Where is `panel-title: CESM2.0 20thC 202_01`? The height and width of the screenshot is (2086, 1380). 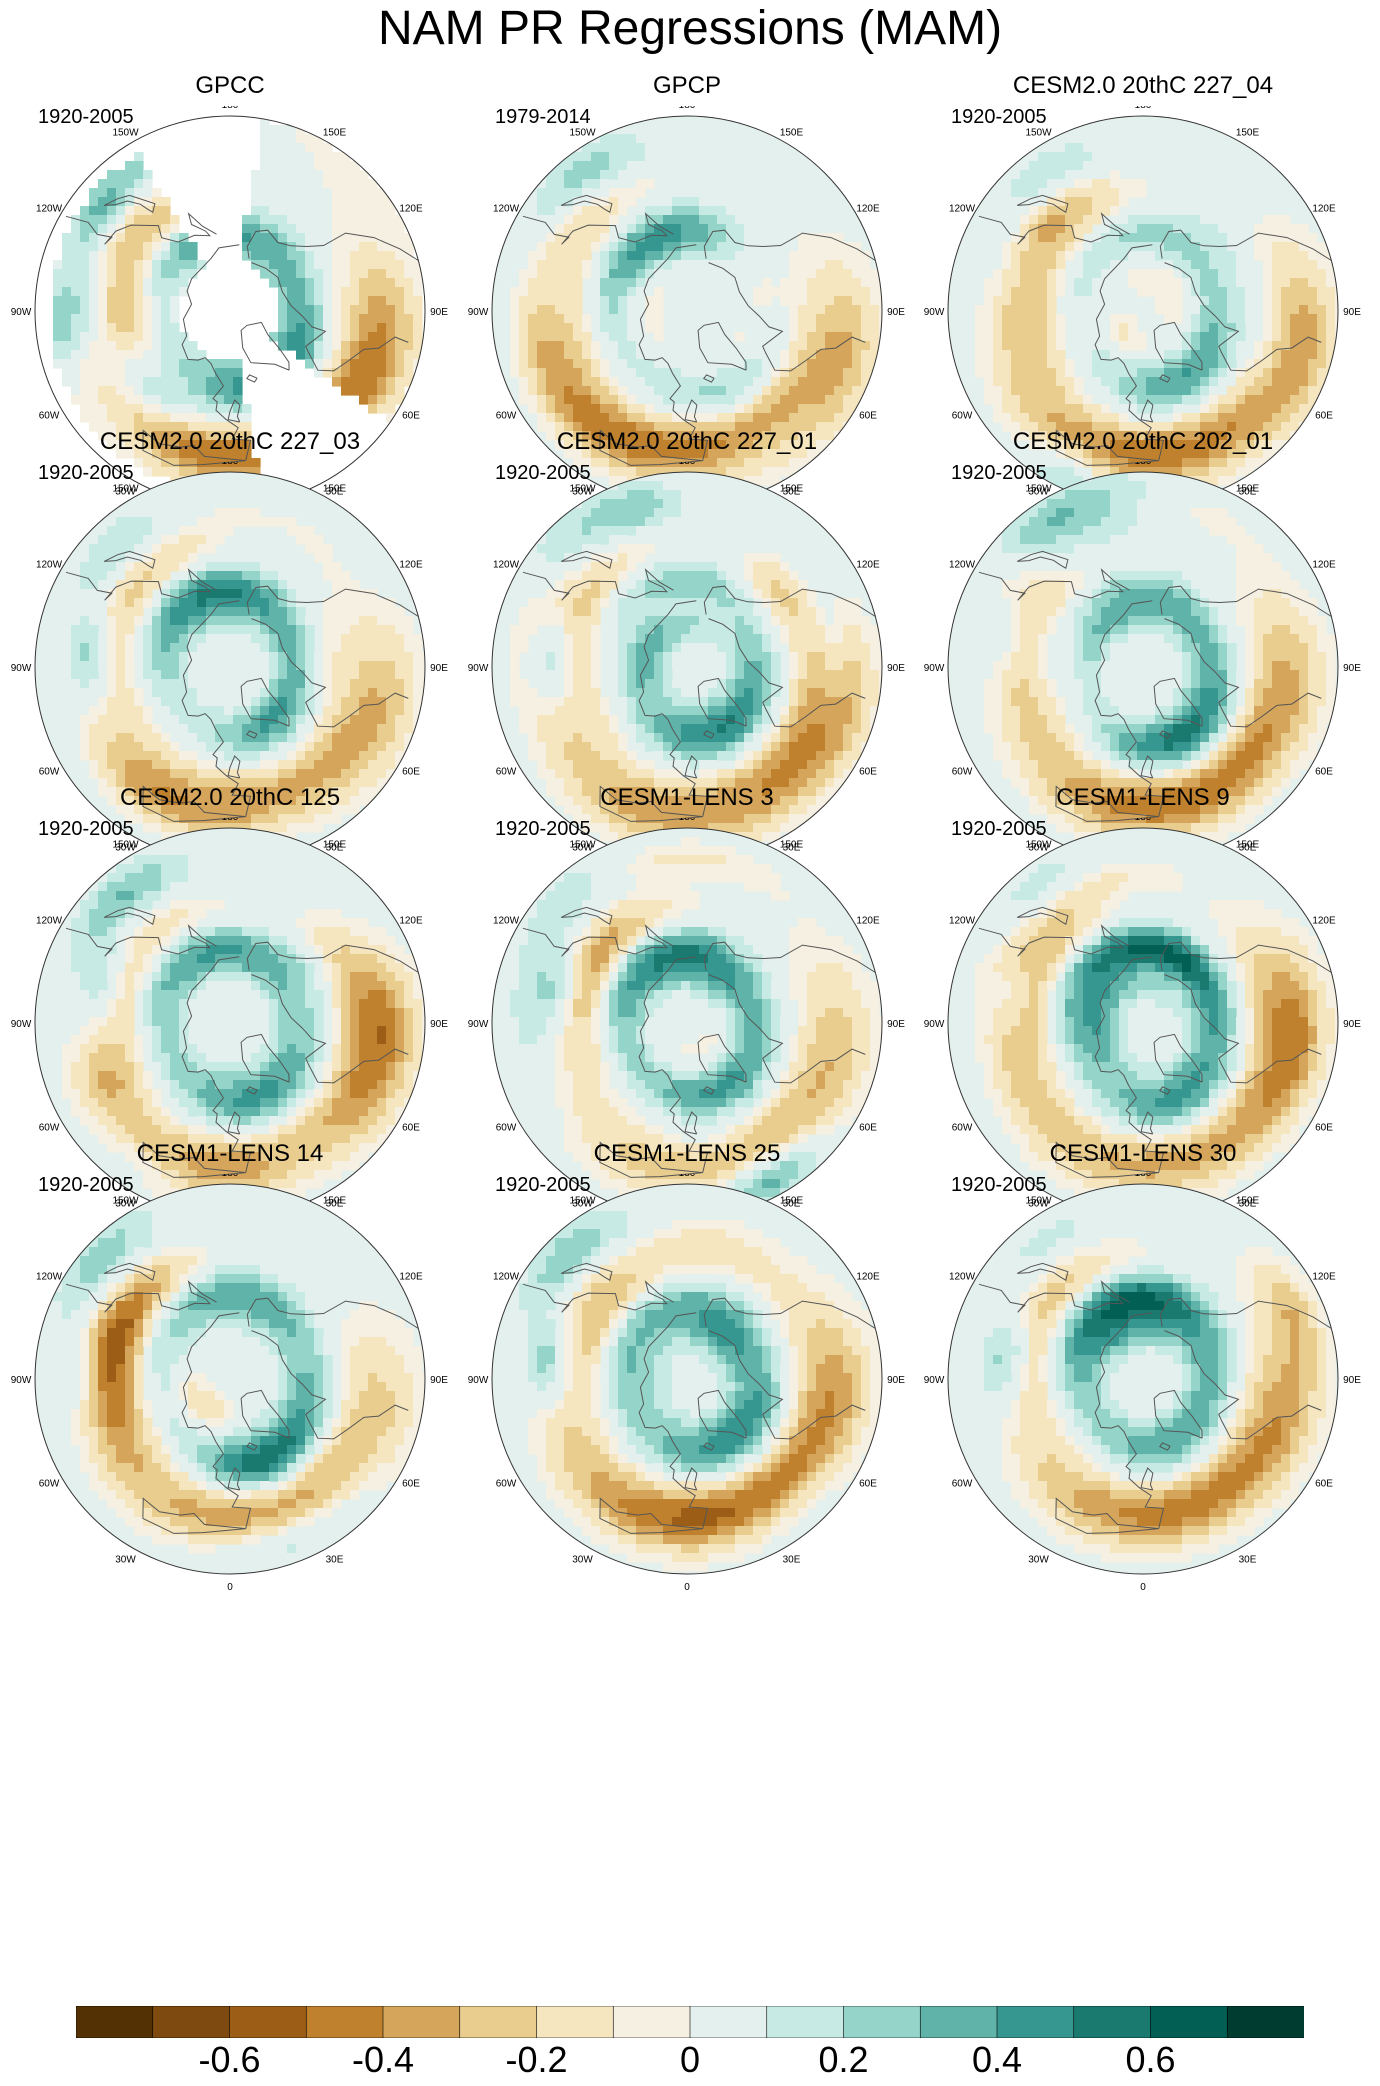 panel-title: CESM2.0 20thC 202_01 is located at coordinates (1143, 441).